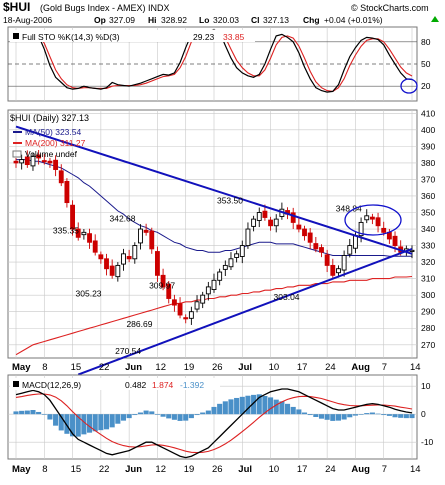 The width and height of the screenshot is (445, 485). Describe the element at coordinates (302, 367) in the screenshot. I see `price-x-label: 17` at that location.